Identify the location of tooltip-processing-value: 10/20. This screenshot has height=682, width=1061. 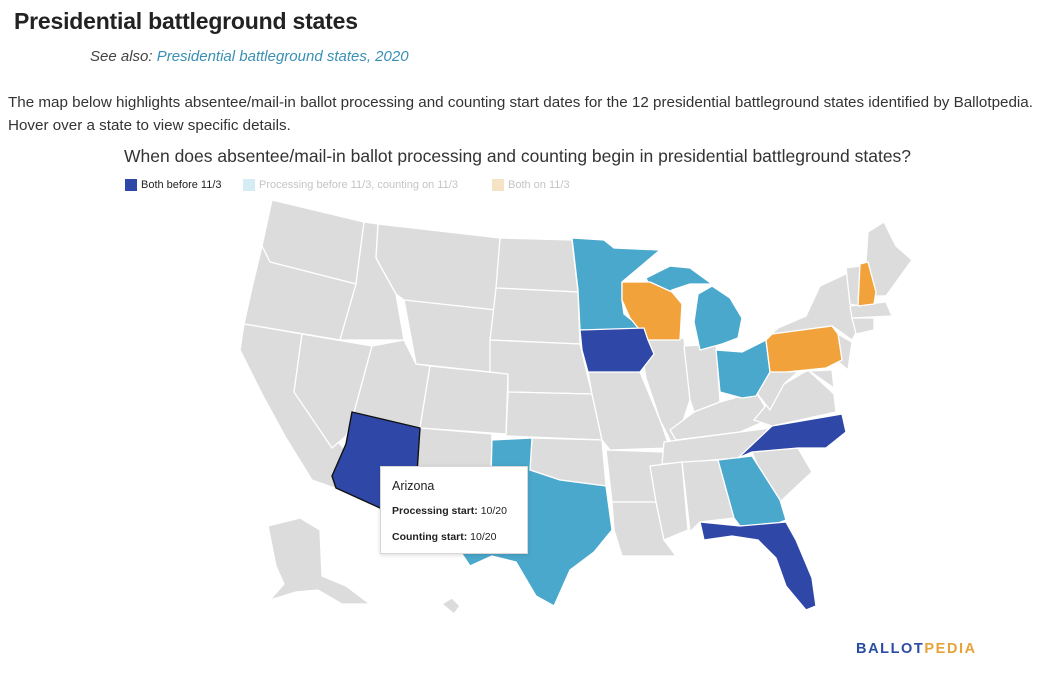
(493, 511).